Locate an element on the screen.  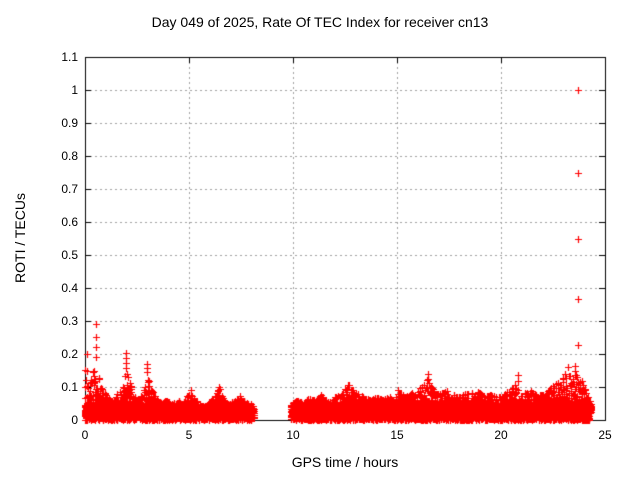
x-tick-label: 0 is located at coordinates (85, 435).